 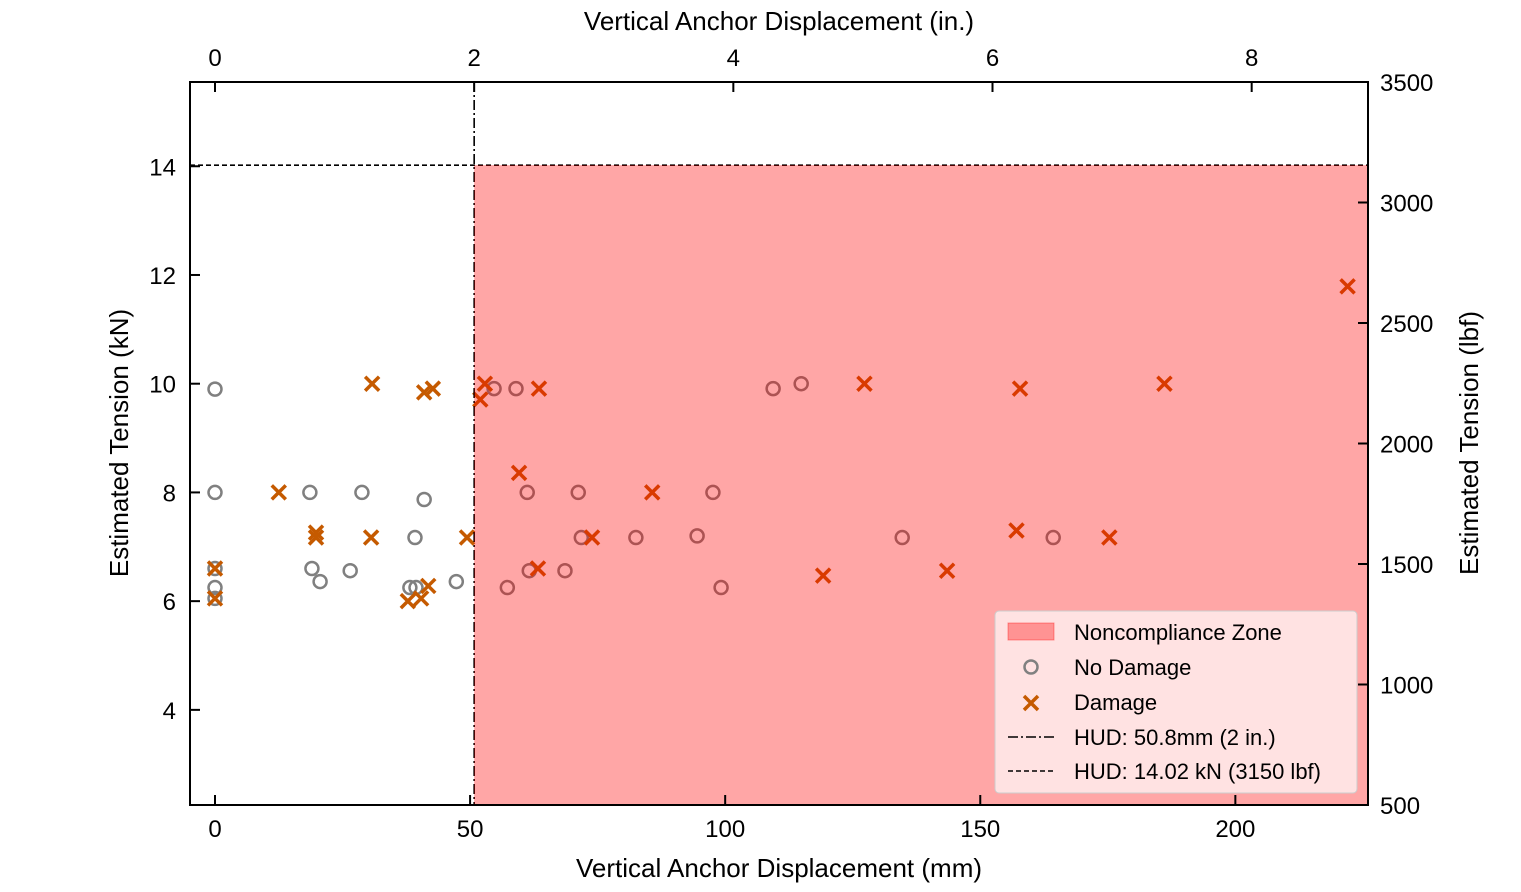 I want to click on x-tick-label: 150, so click(x=980, y=829).